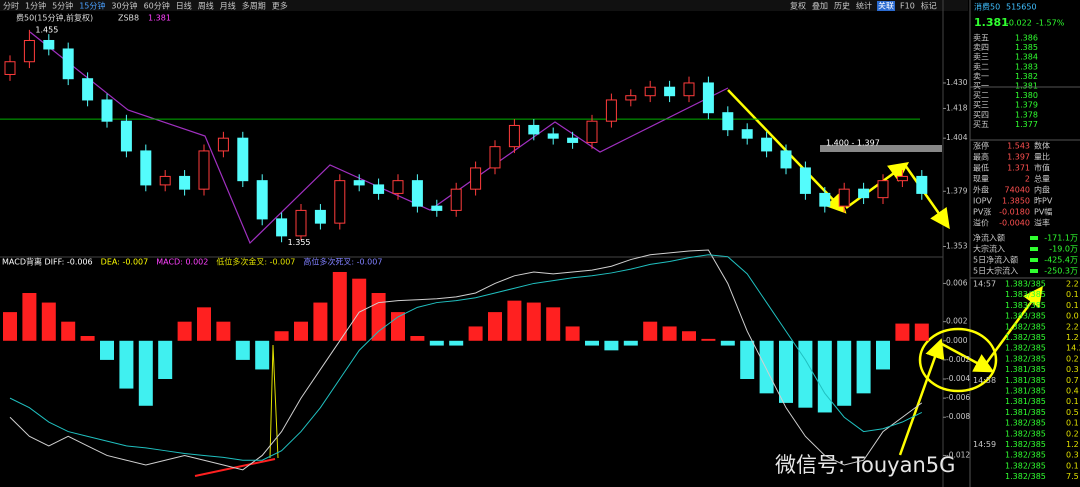 This screenshot has width=1080, height=487. What do you see at coordinates (1018, 146) in the screenshot?
I see `stat-value: 1.543` at bounding box center [1018, 146].